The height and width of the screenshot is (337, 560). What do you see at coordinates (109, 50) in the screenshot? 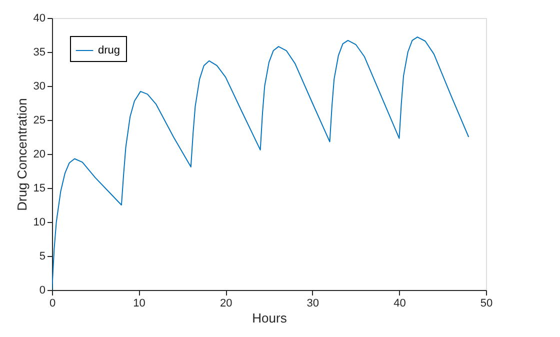
I see `legend-label: drug` at bounding box center [109, 50].